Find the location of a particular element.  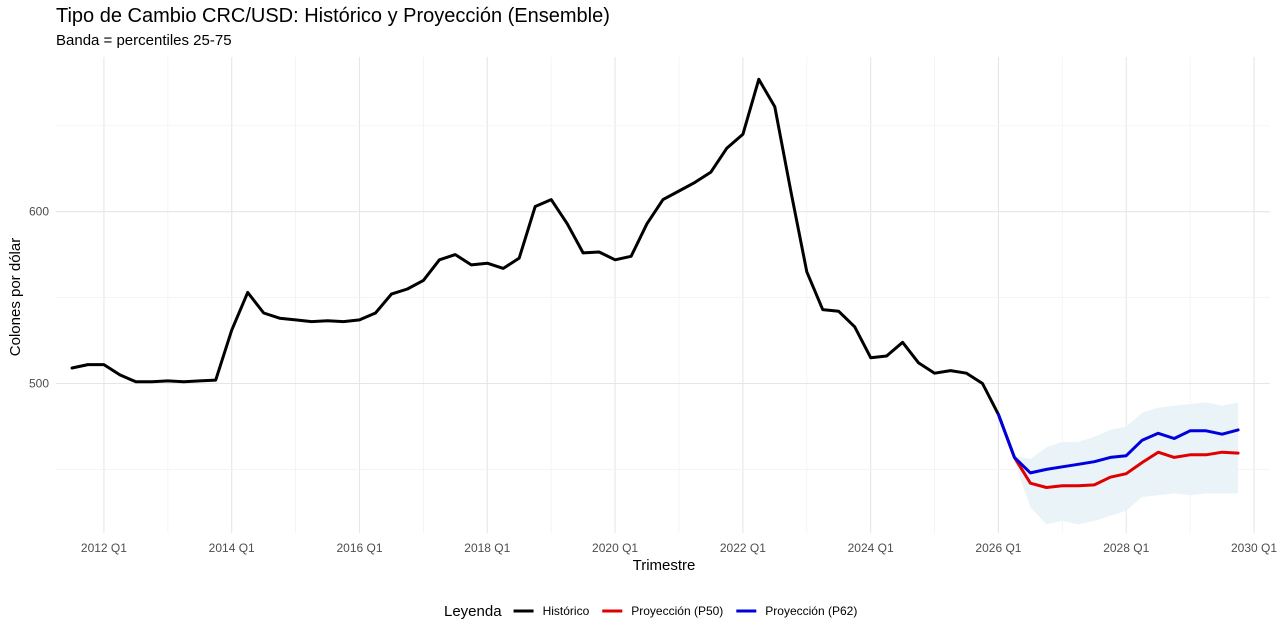

band-layer is located at coordinates (1126, 463).